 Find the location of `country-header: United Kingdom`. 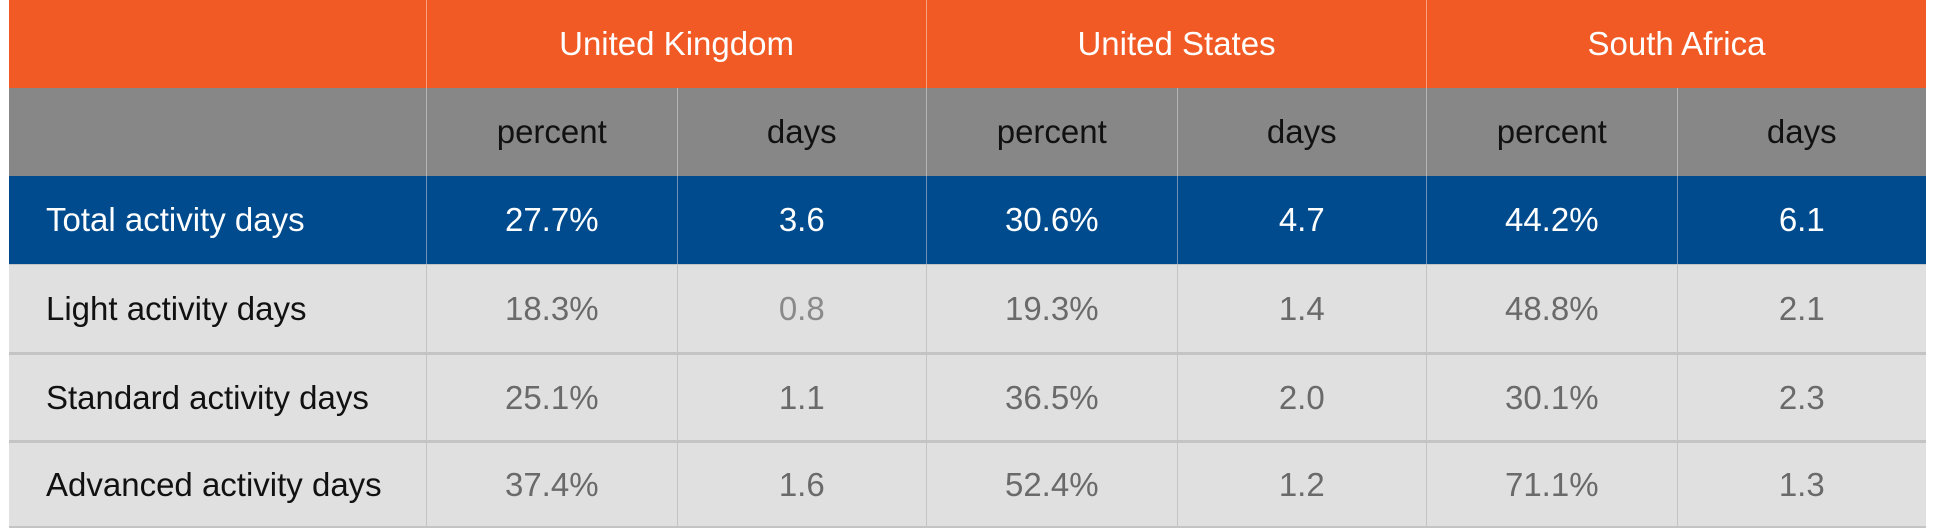

country-header: United Kingdom is located at coordinates (676, 44).